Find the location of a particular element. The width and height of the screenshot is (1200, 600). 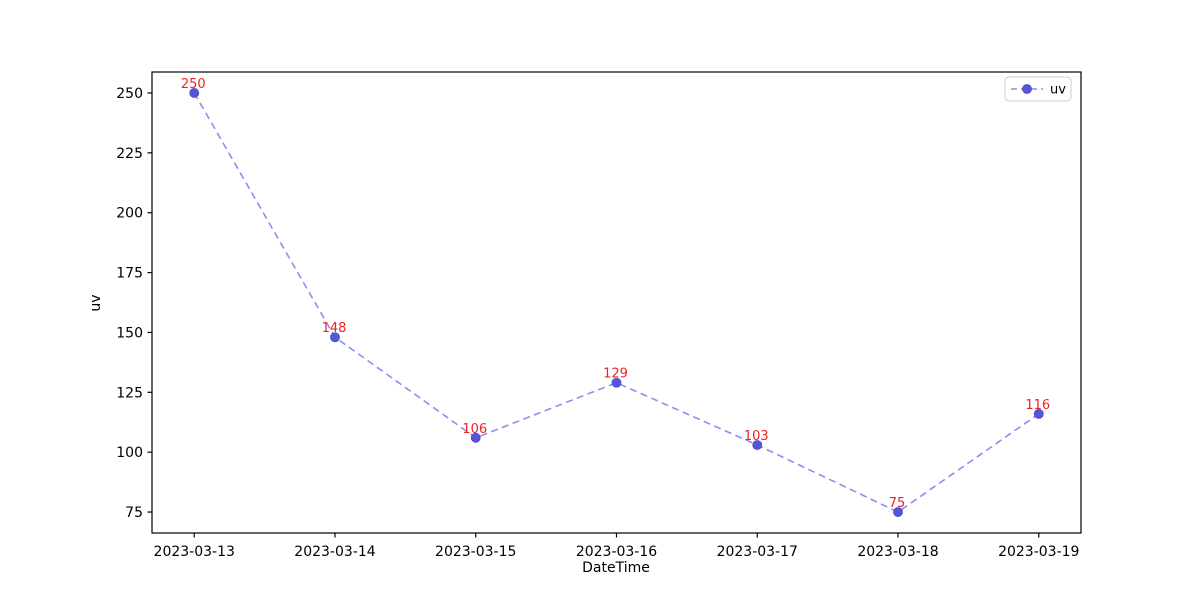

point-value-label: 106 is located at coordinates (474, 429).